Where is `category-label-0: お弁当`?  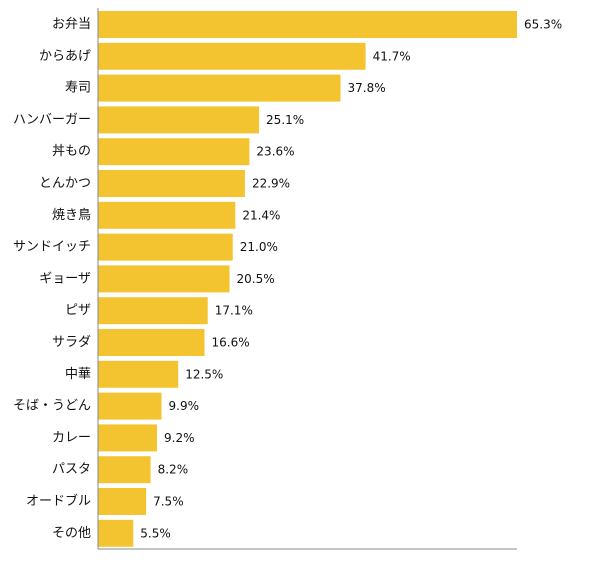
category-label-0: お弁当 is located at coordinates (71, 24).